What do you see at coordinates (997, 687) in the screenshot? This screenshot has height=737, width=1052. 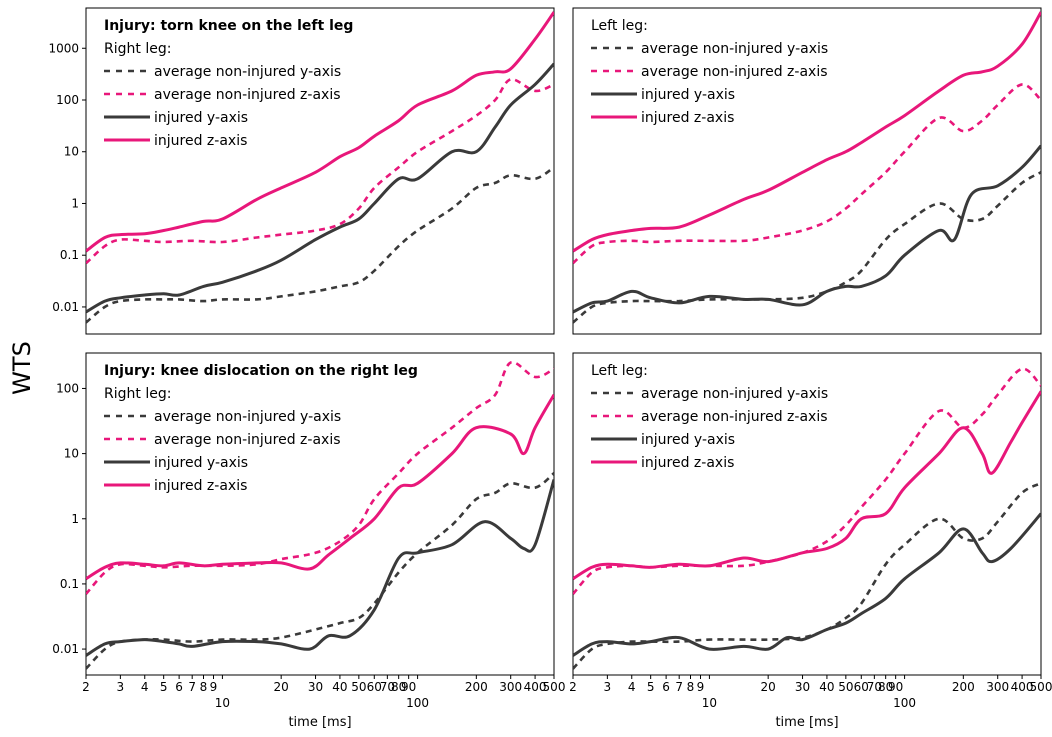 I see `x-tick-label: 300` at bounding box center [997, 687].